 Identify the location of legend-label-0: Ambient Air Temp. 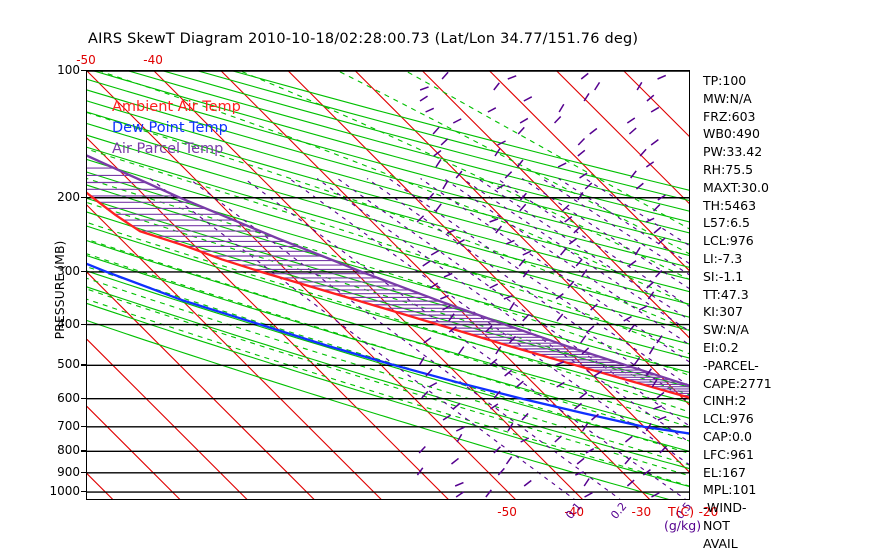
(176, 107).